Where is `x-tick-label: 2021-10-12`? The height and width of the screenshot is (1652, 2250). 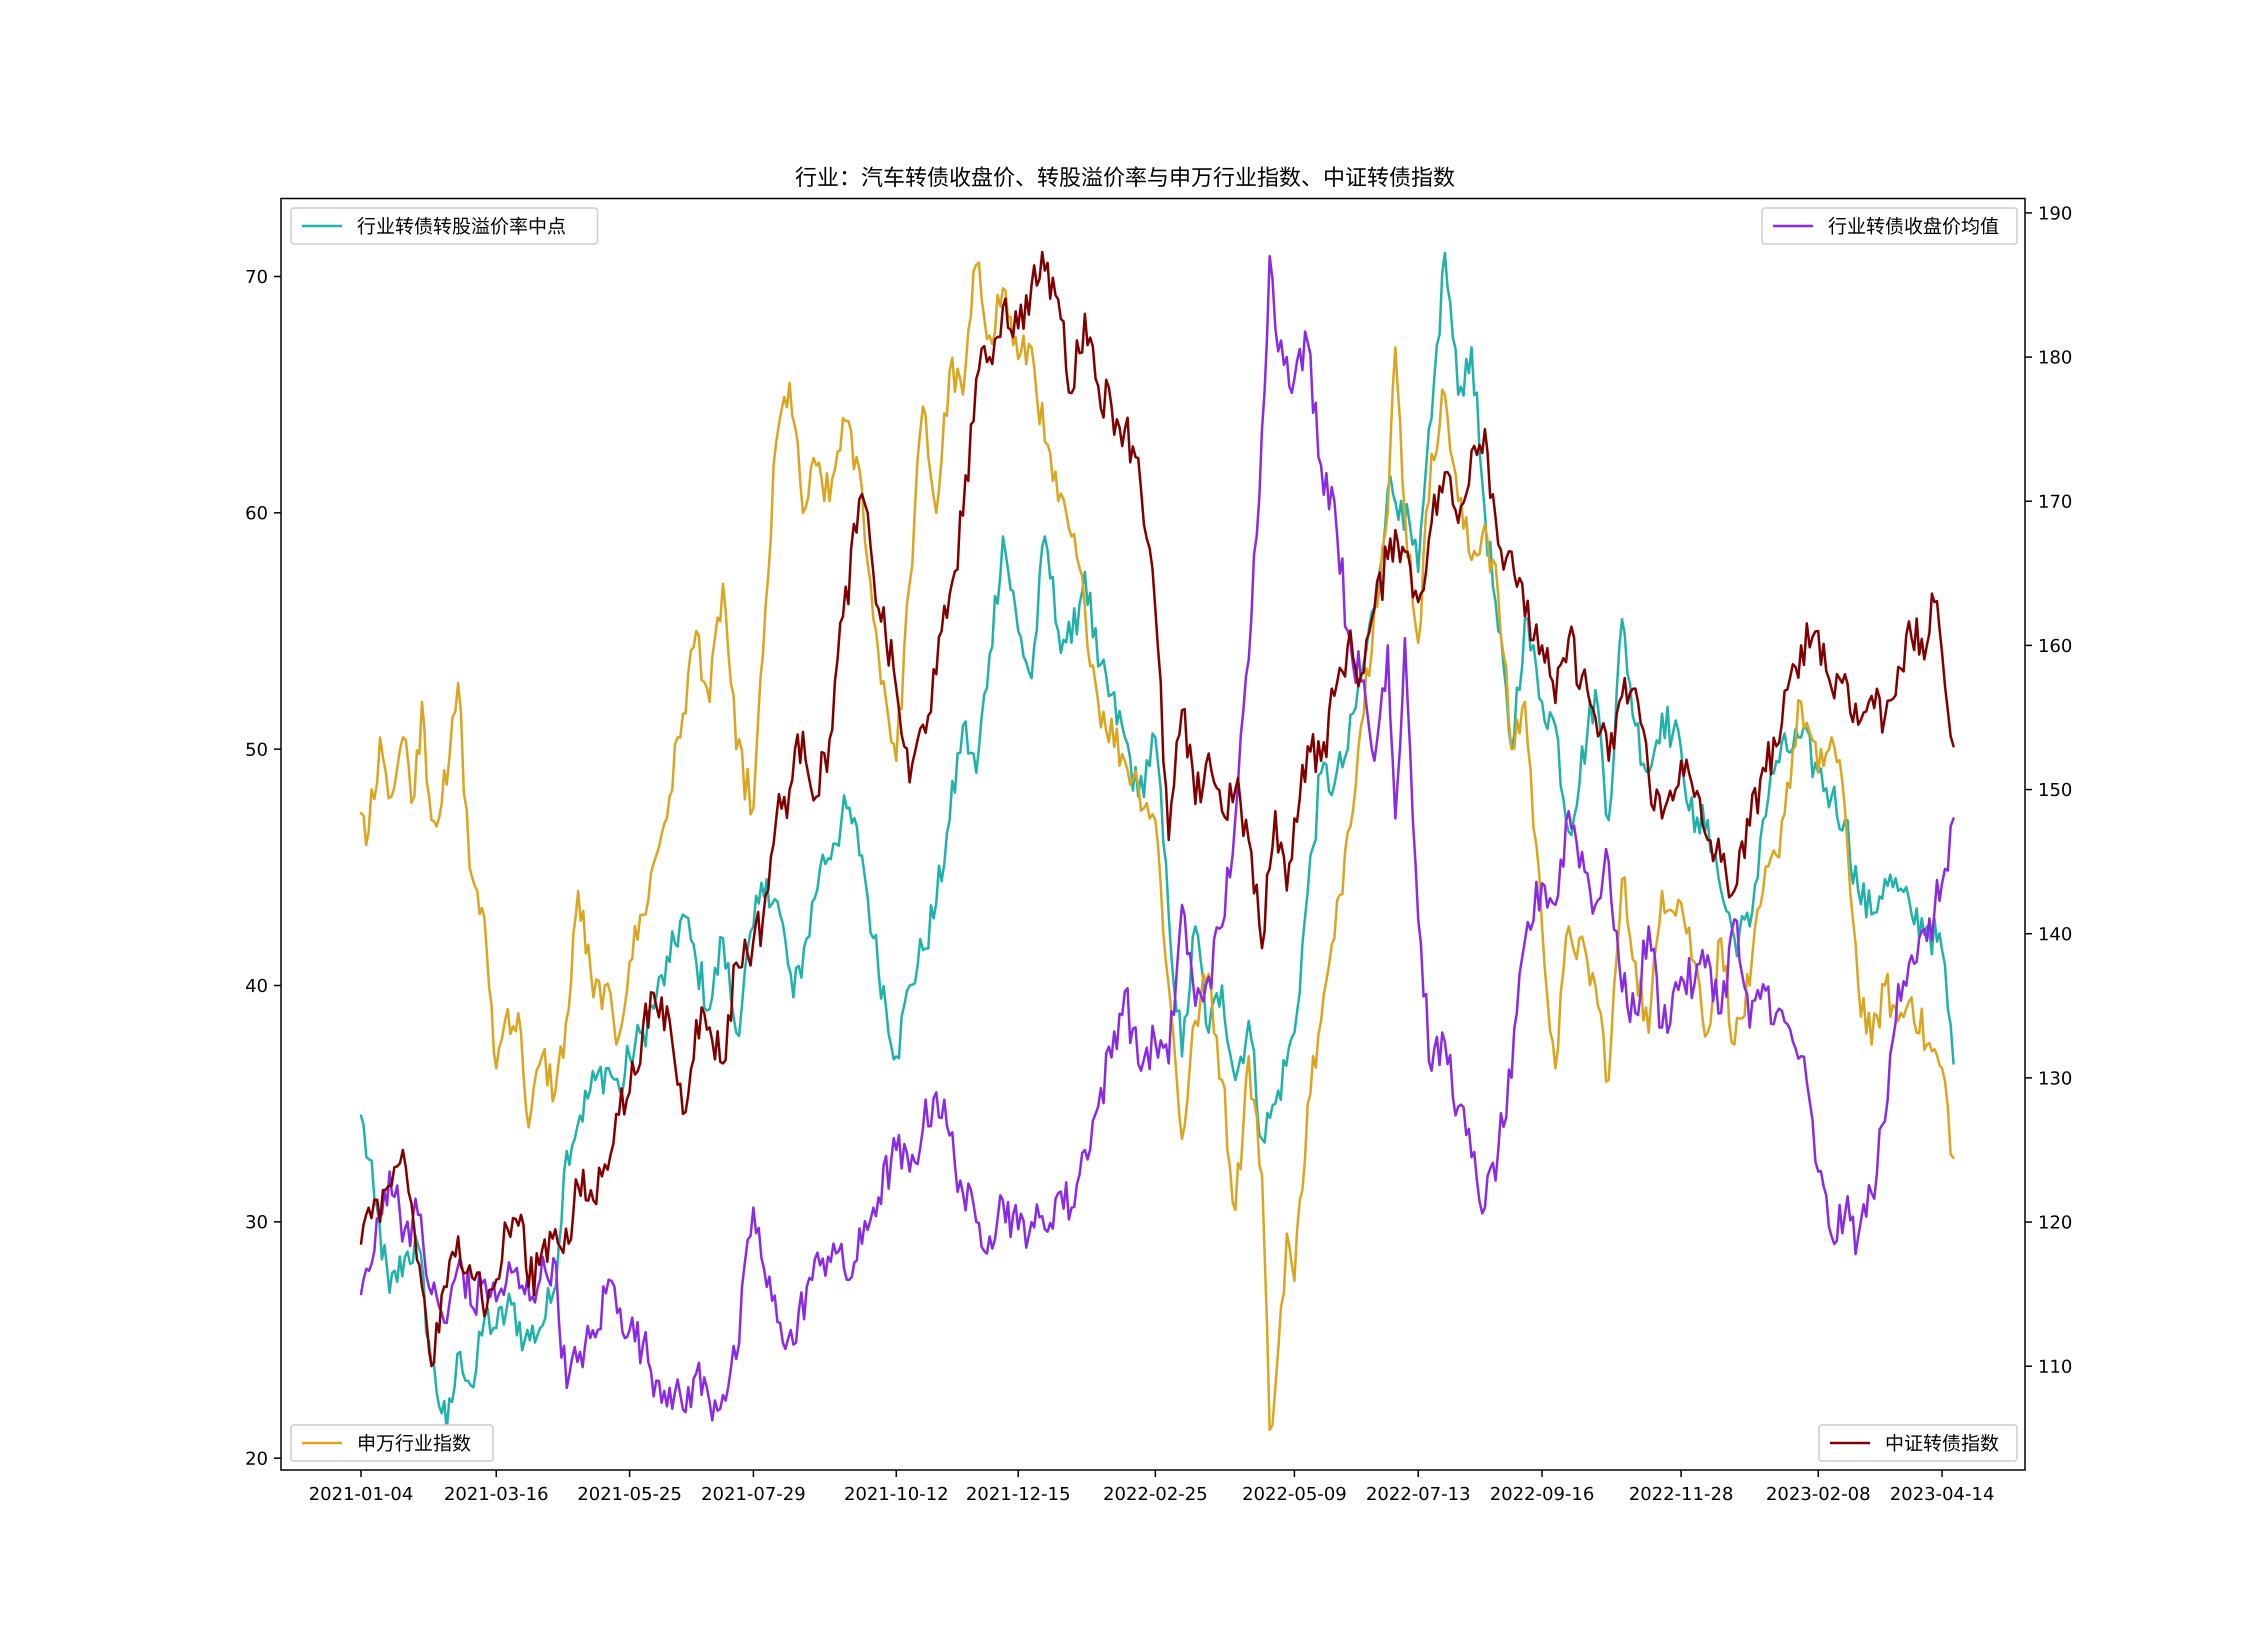 x-tick-label: 2021-10-12 is located at coordinates (896, 1494).